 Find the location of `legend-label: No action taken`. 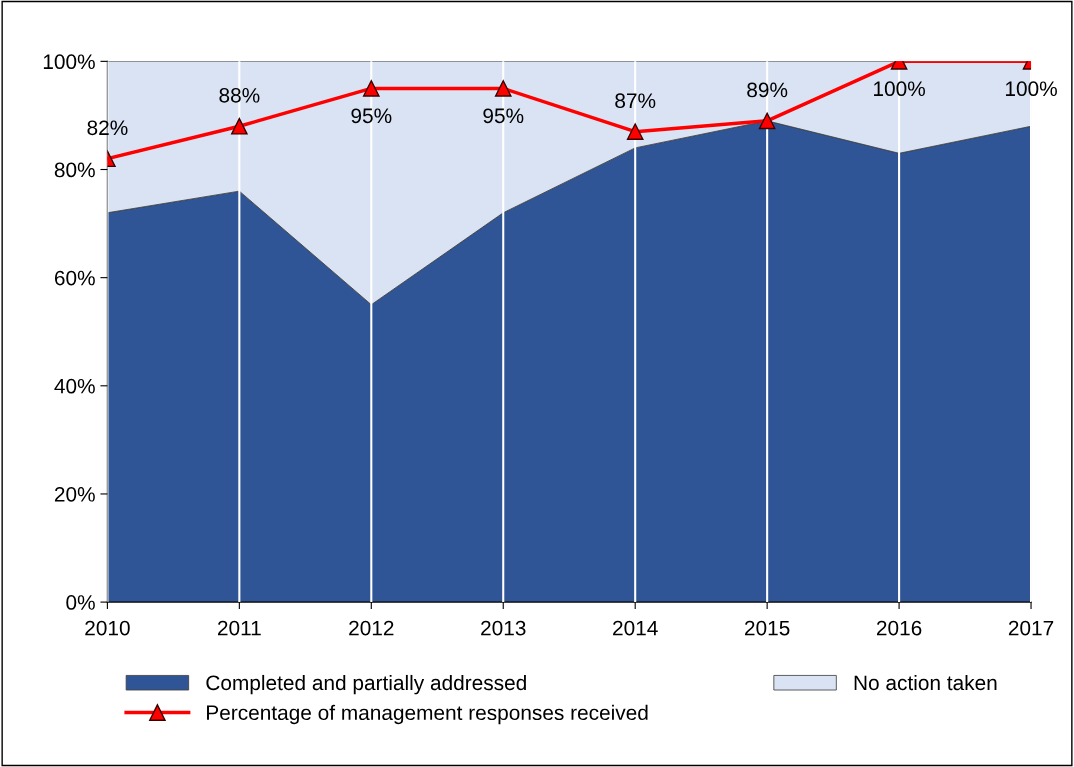

legend-label: No action taken is located at coordinates (925, 682).